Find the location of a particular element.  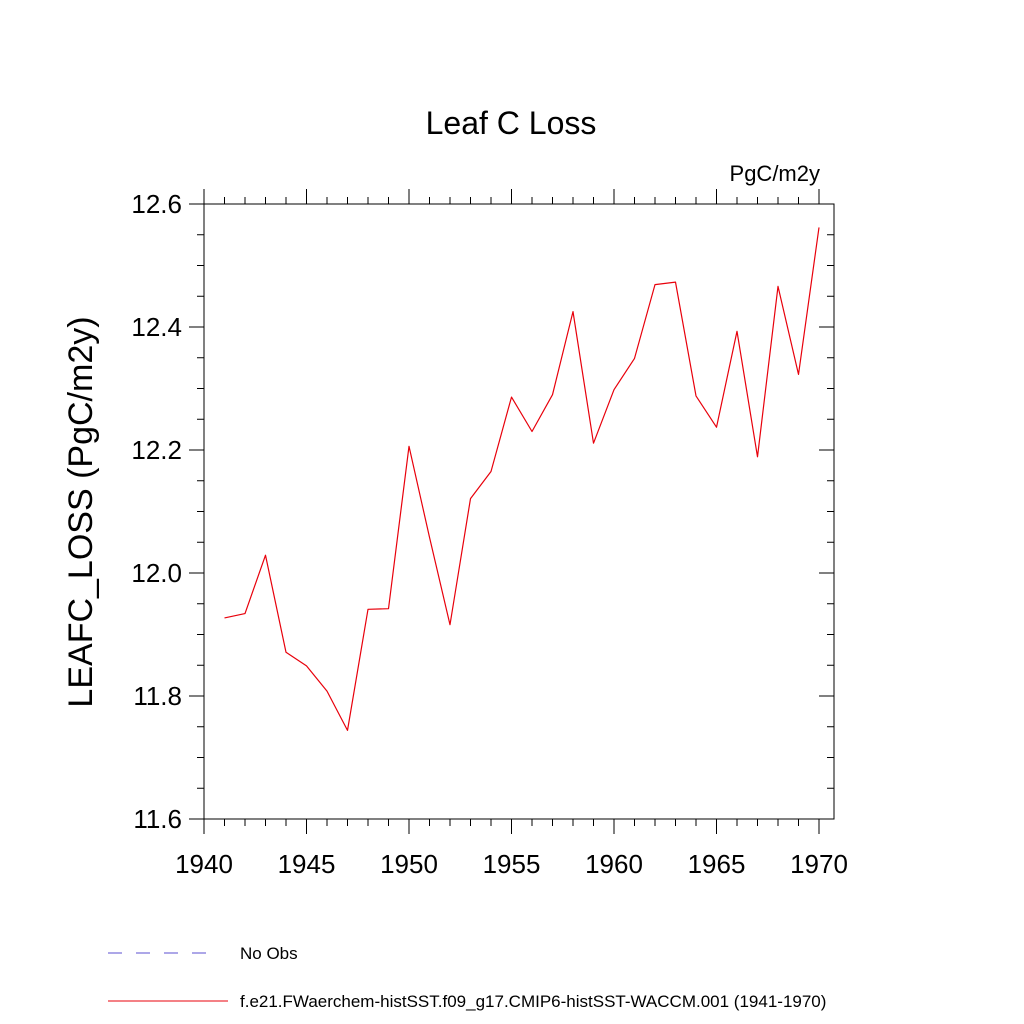

y-tick-label: 12.0 is located at coordinates (156, 573).